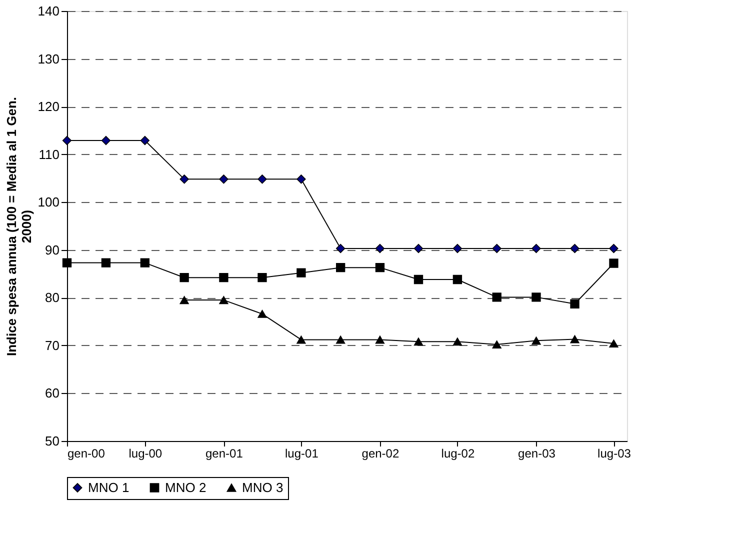 This screenshot has height=555, width=739. Describe the element at coordinates (52, 393) in the screenshot. I see `y-tick-label: 60` at that location.